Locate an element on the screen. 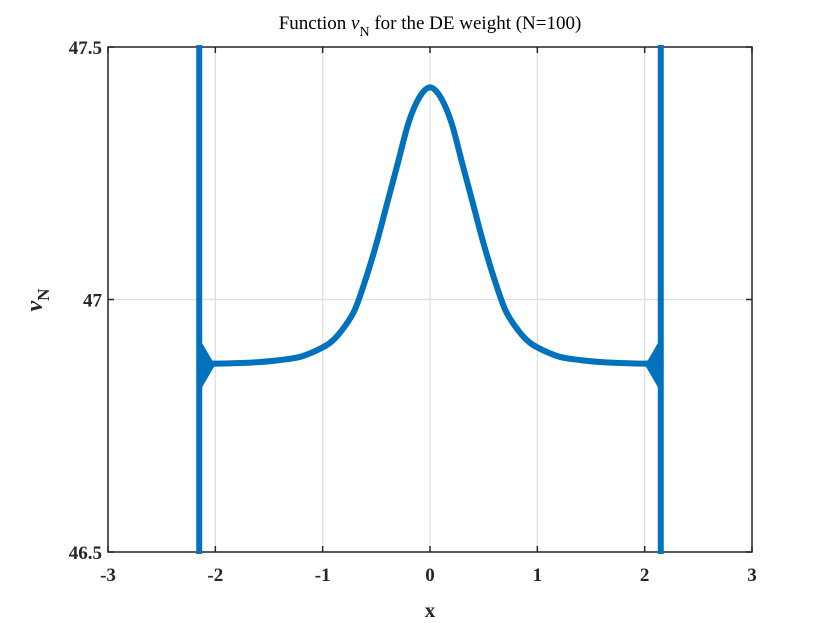 This screenshot has height=623, width=830. x-tick-labels: -3 -2 -1 0 1 2 3 is located at coordinates (428, 575).